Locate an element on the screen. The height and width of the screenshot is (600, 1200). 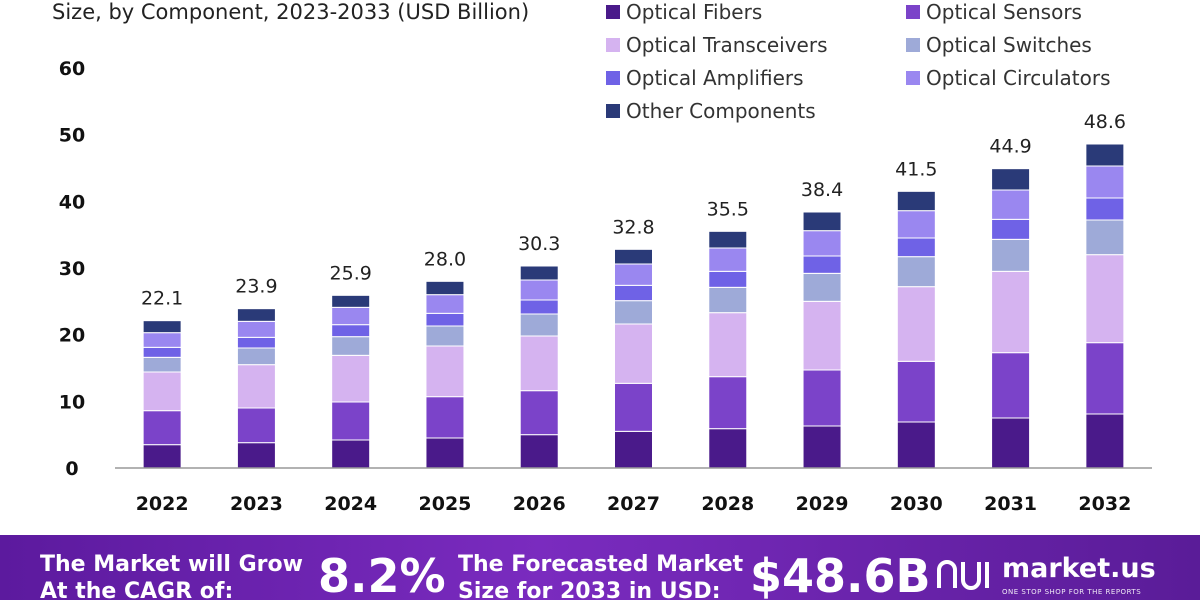
x-tick-label: 2028 is located at coordinates (727, 504).